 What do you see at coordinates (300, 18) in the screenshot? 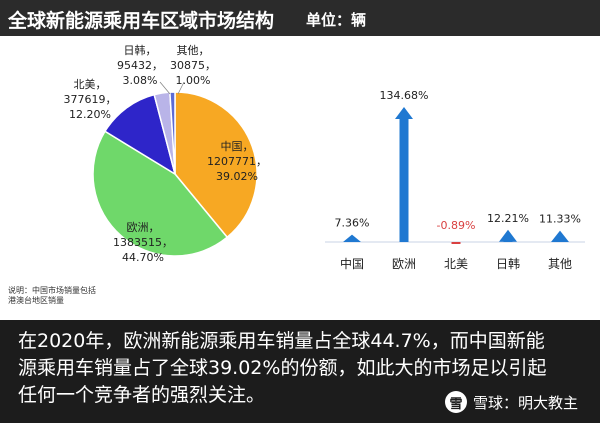
I see `title-bar: 全球新能源乘用车区域市场结构 单位：辆` at bounding box center [300, 18].